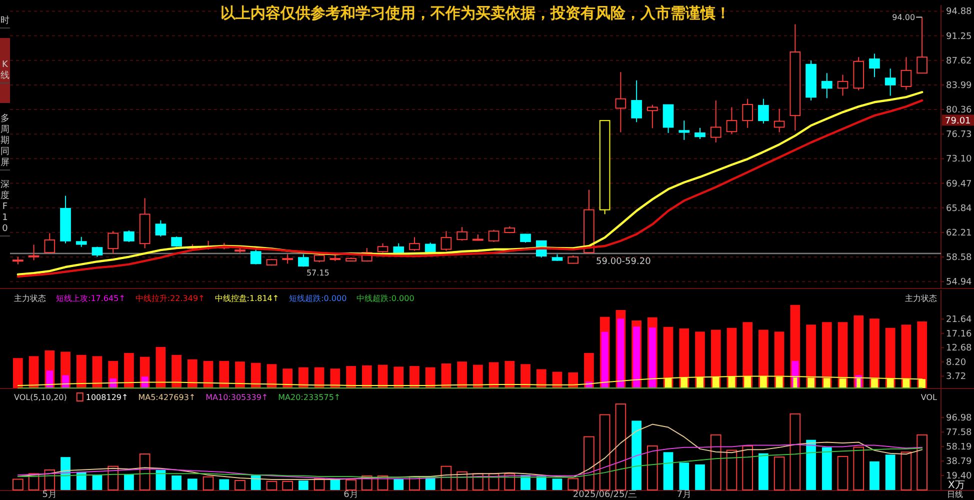 The image size is (974, 500). What do you see at coordinates (318, 298) in the screenshot?
I see `legend-label: 短线超跌:0.000` at bounding box center [318, 298].